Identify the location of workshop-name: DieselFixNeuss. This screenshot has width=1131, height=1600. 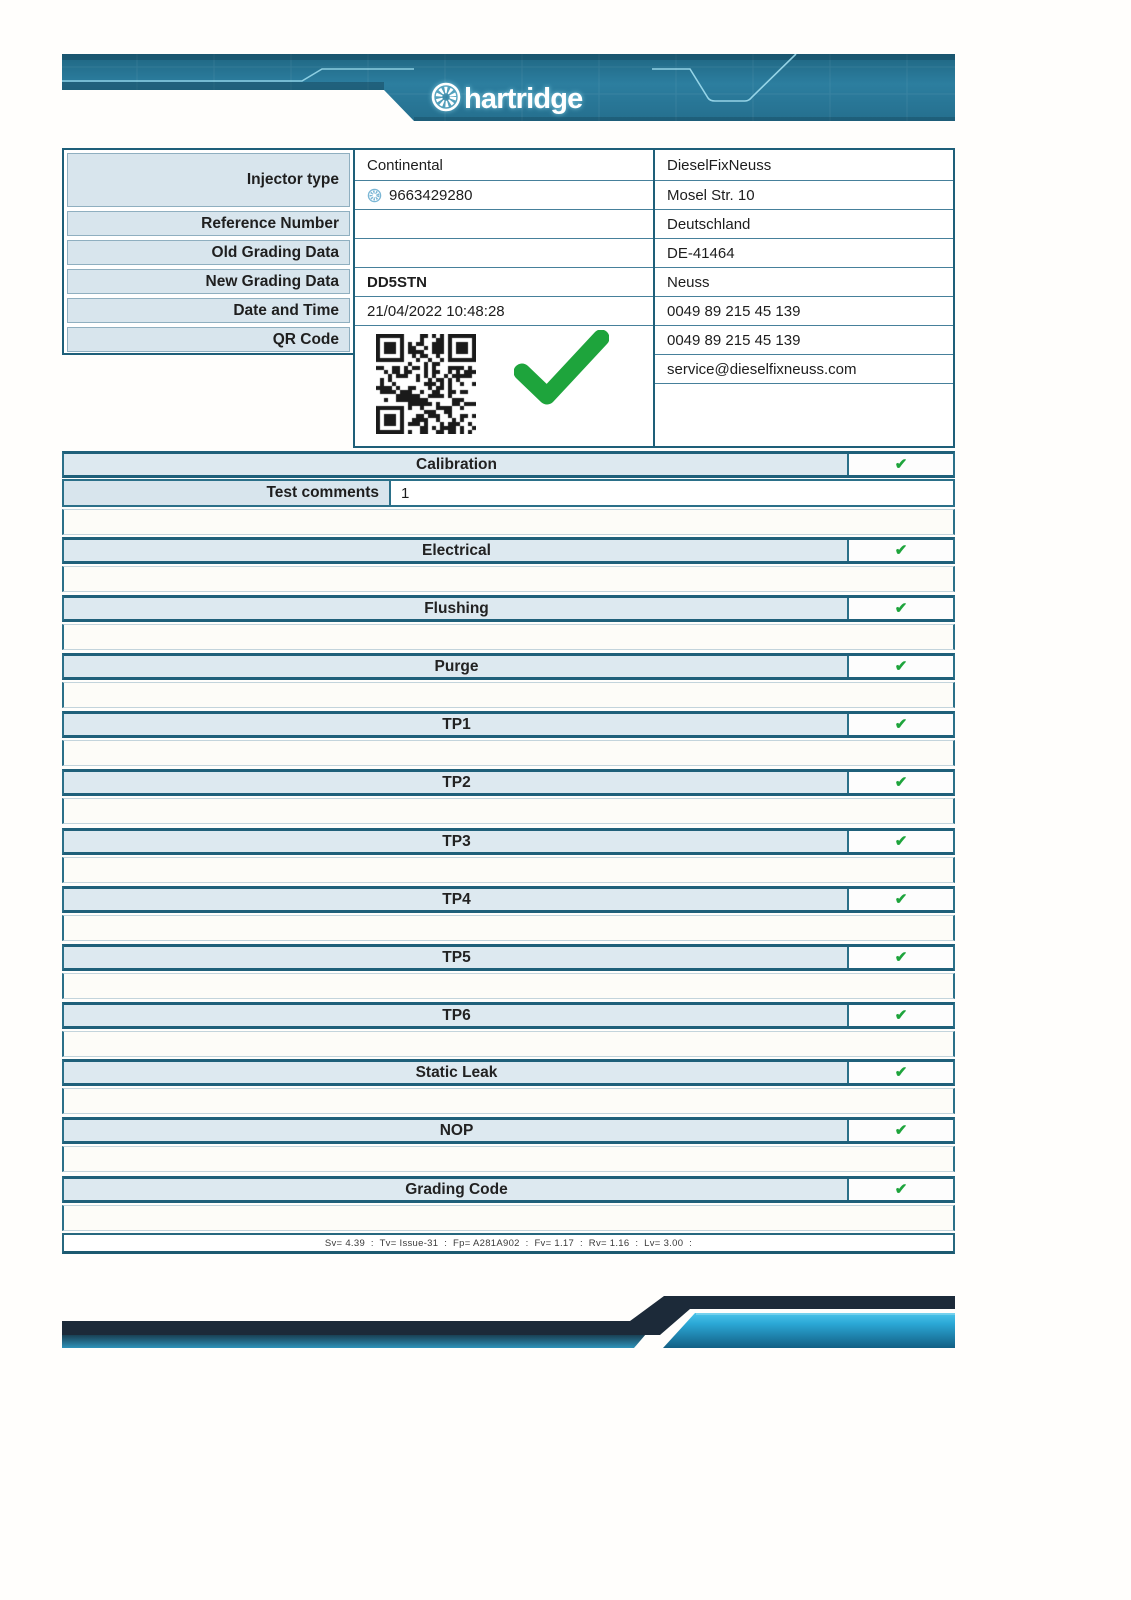
(804, 165).